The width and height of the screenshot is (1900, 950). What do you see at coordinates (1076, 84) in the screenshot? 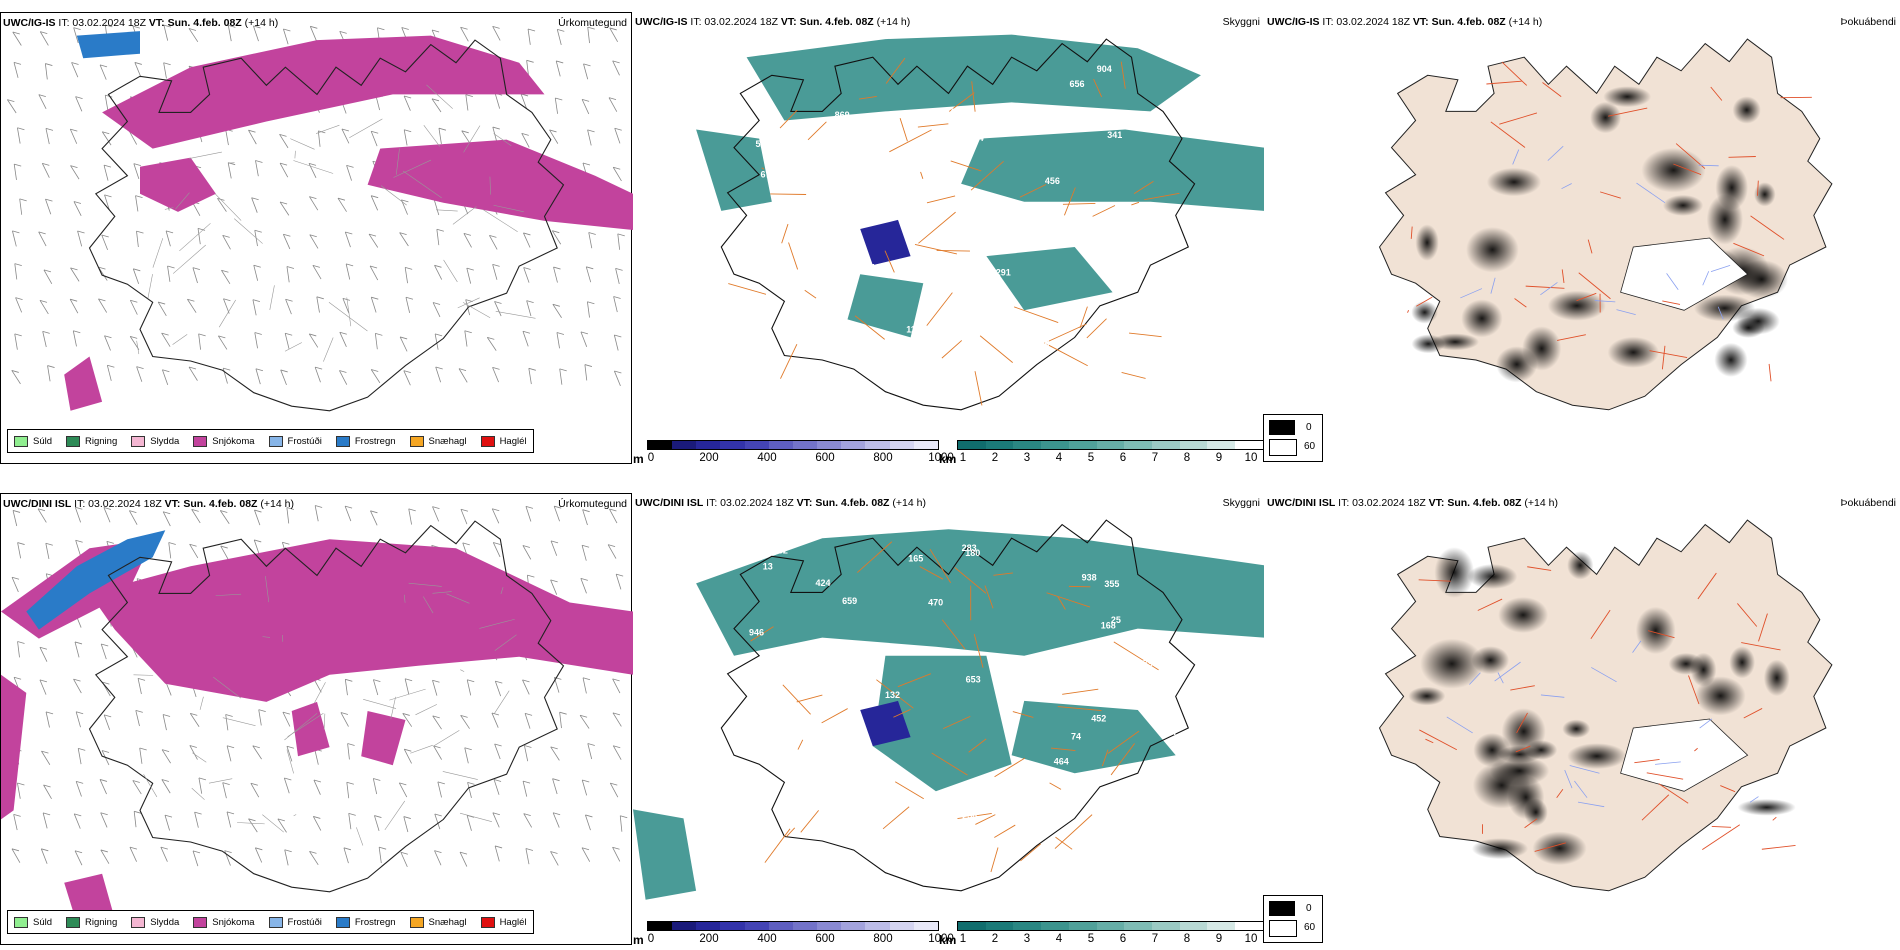
I see `cloud-base-label: 656` at bounding box center [1076, 84].